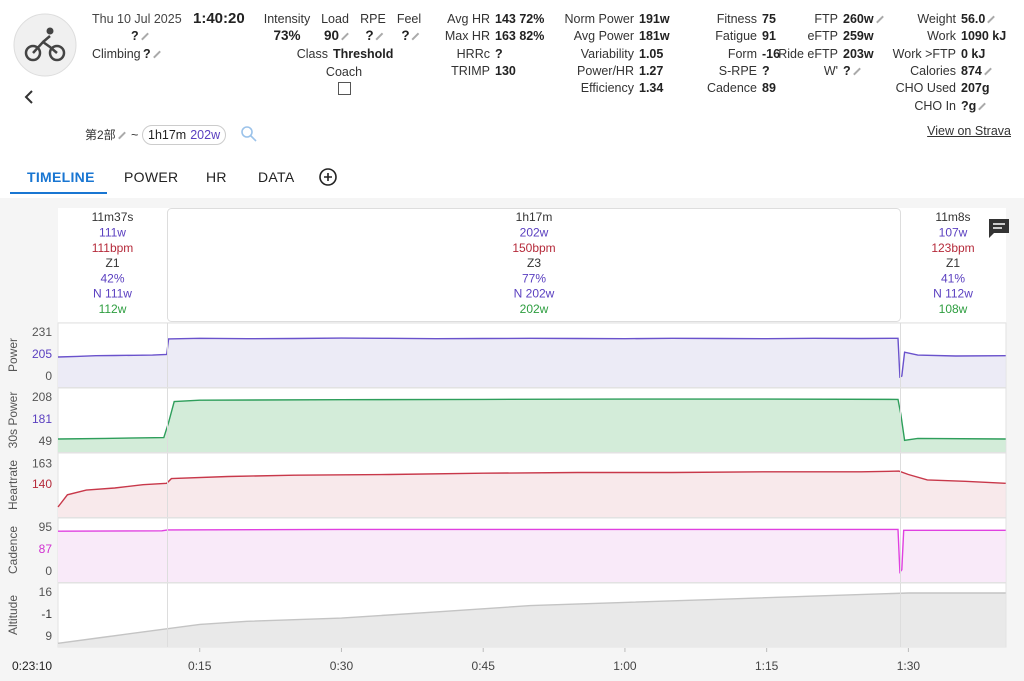  I want to click on segment-percent: 77%, so click(534, 278).